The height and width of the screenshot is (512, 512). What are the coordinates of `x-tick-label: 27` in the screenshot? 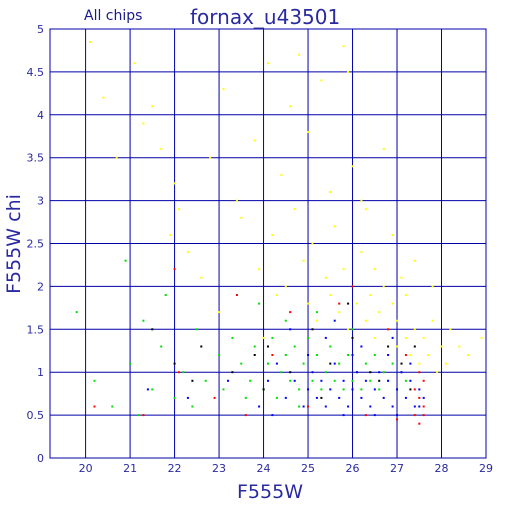 It's located at (397, 468).